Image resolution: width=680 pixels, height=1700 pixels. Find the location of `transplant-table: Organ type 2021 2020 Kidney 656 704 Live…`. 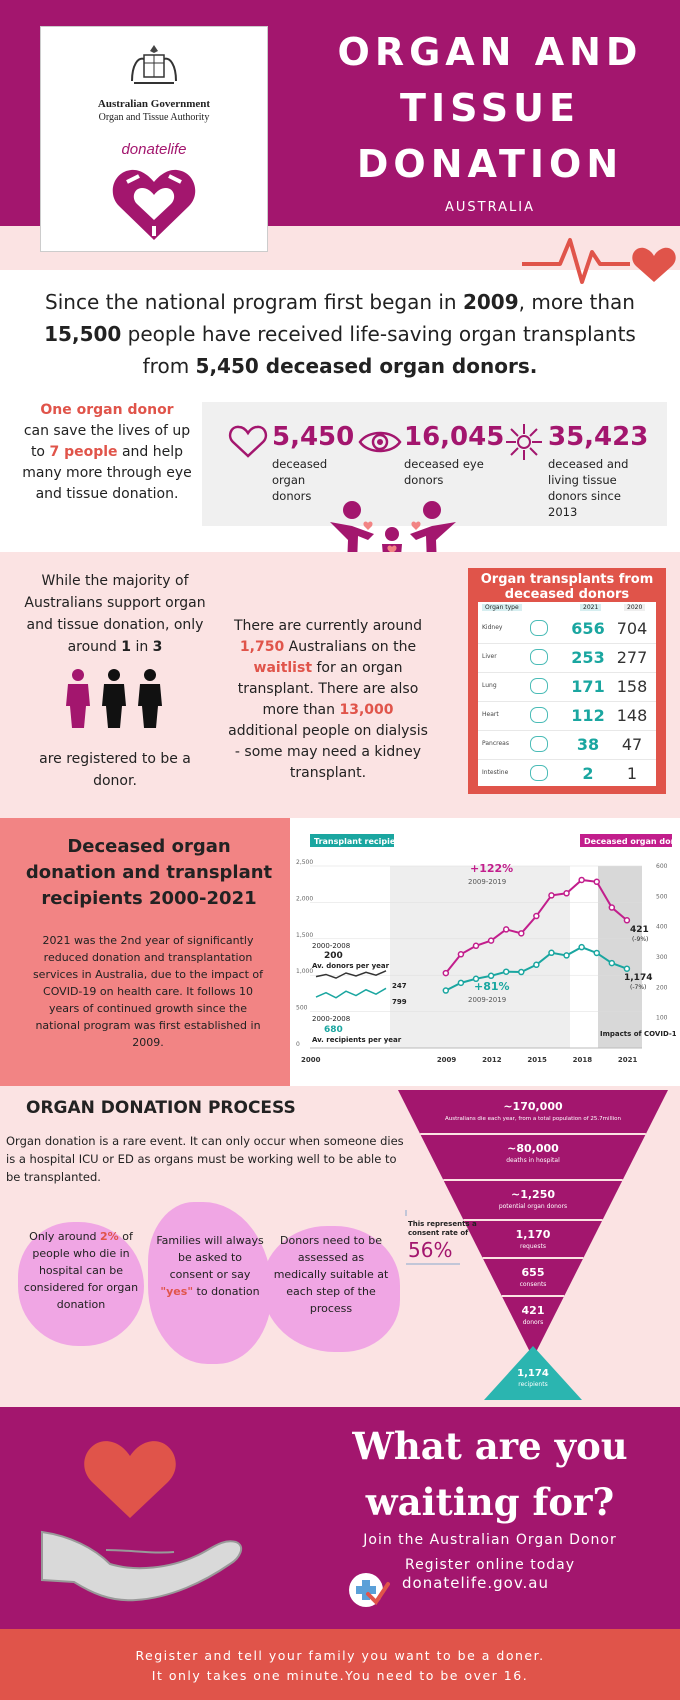

transplant-table: Organ type 2021 2020 Kidney 656 704 Live… is located at coordinates (567, 694).